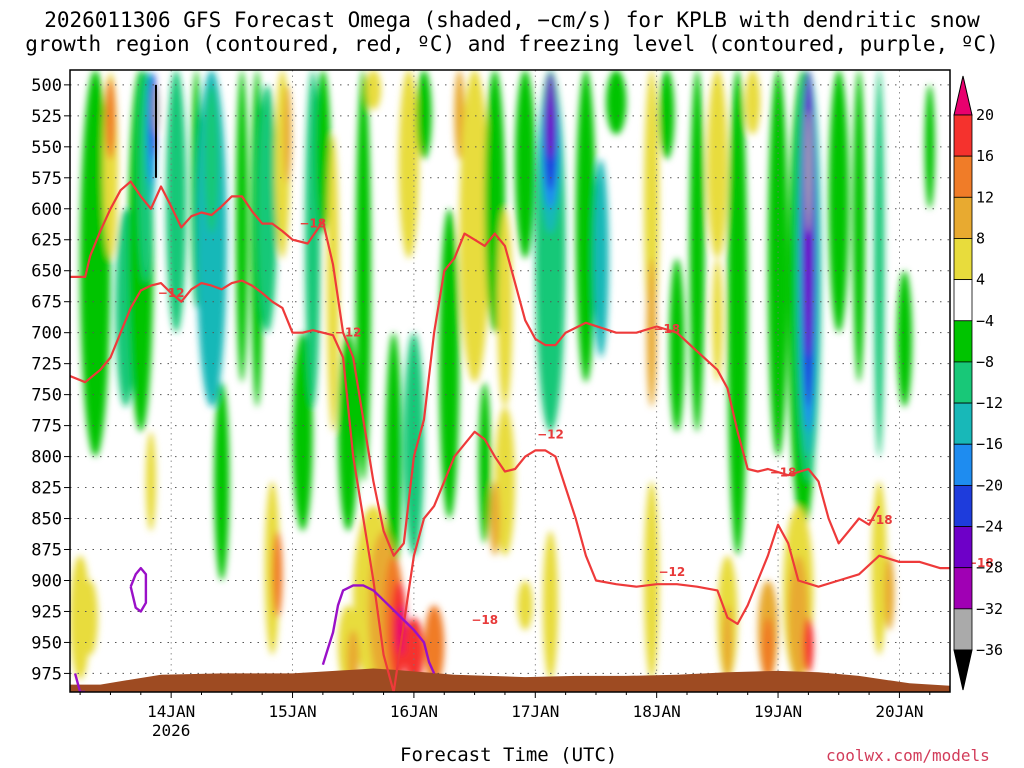 The image size is (1024, 768). What do you see at coordinates (989, 527) in the screenshot?
I see `colorbar-label: −24` at bounding box center [989, 527].